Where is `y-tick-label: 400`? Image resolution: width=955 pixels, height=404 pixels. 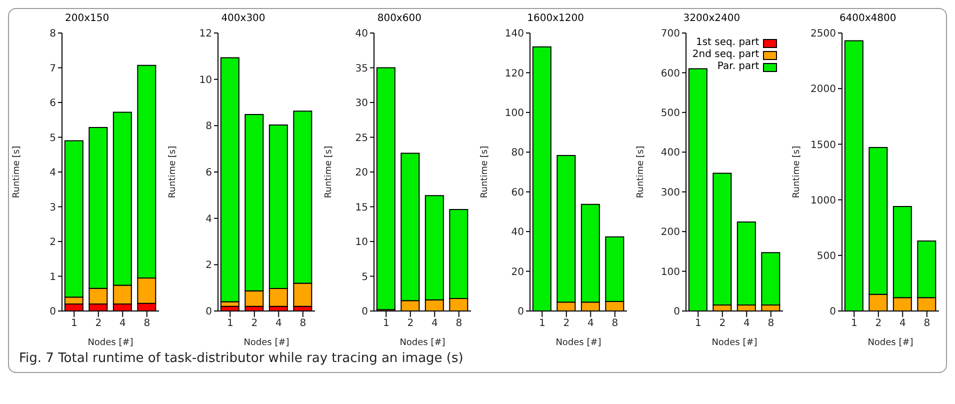 y-tick-label: 400 is located at coordinates (670, 153).